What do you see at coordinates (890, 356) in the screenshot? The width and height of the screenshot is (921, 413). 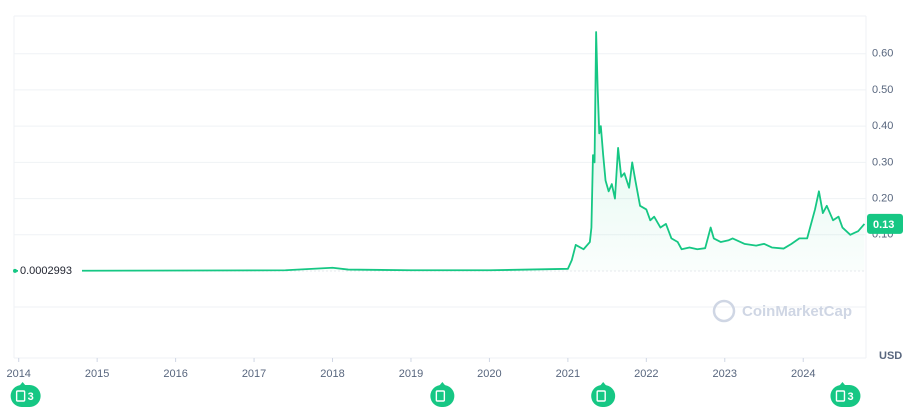 I see `unit-label: USD` at bounding box center [890, 356].